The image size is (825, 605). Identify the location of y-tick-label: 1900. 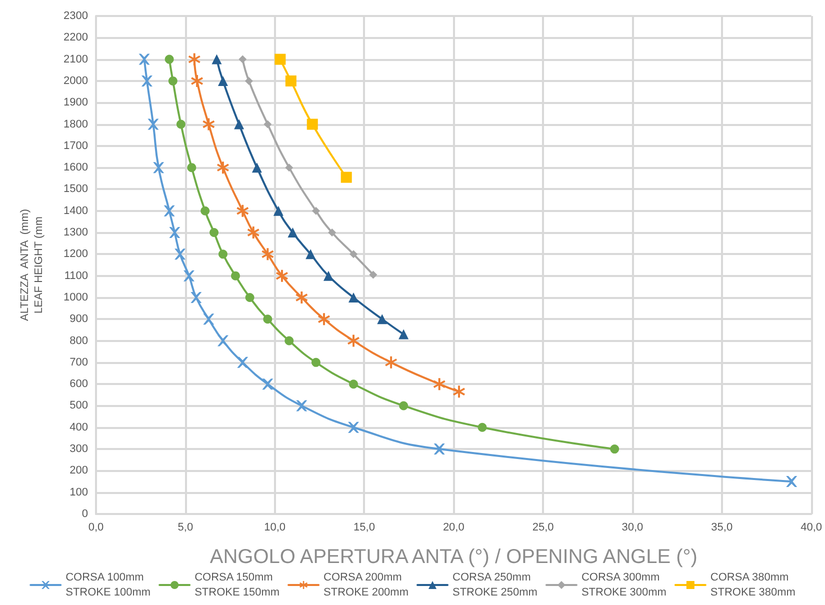
(76, 102).